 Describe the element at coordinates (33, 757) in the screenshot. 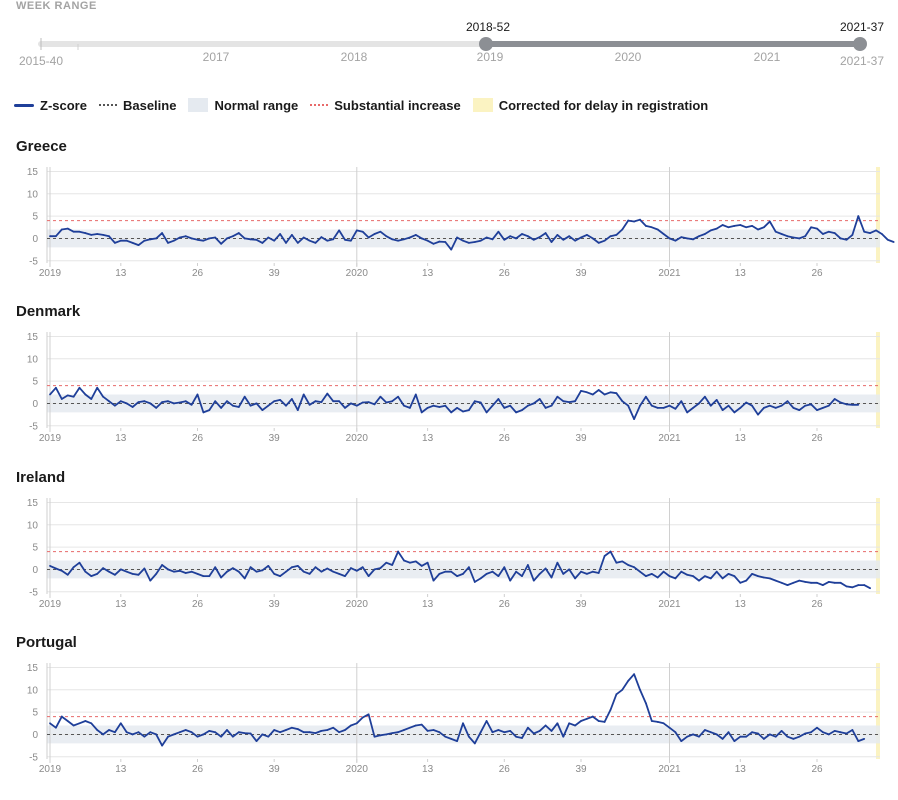

I see `y-tick-label: -5` at that location.